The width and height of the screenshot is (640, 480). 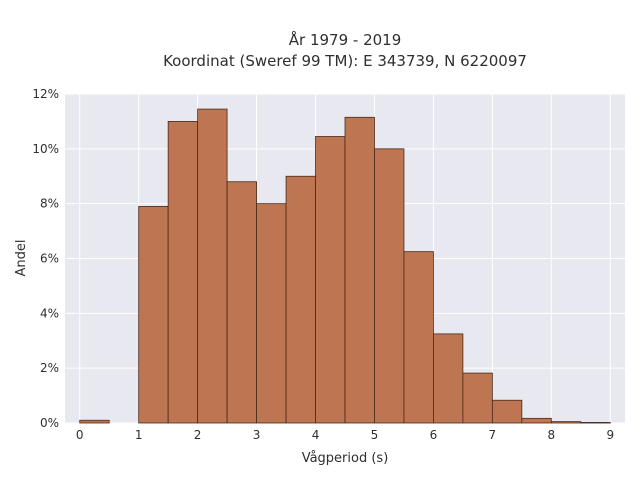 I want to click on y-tick-label: 4%, so click(x=49, y=313).